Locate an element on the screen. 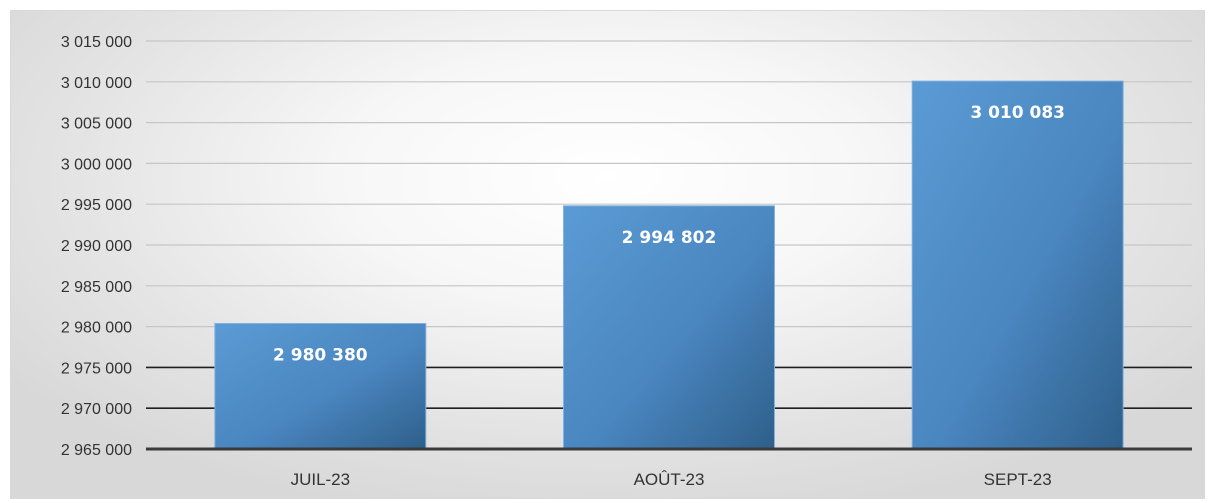 This screenshot has height=503, width=1211. y-tick-label: 3 005 000 is located at coordinates (96, 124).